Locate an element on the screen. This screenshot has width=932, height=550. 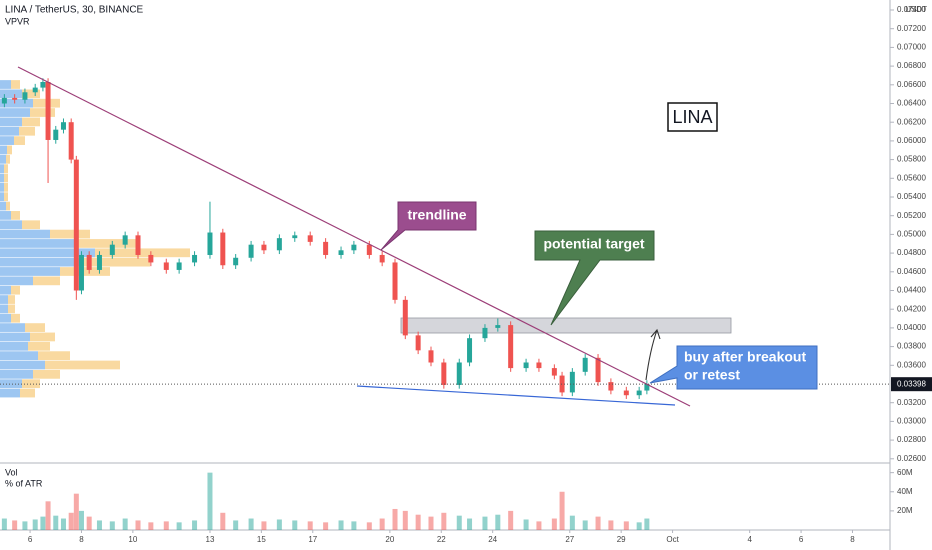
x-tick-label: Oct is located at coordinates (672, 539).